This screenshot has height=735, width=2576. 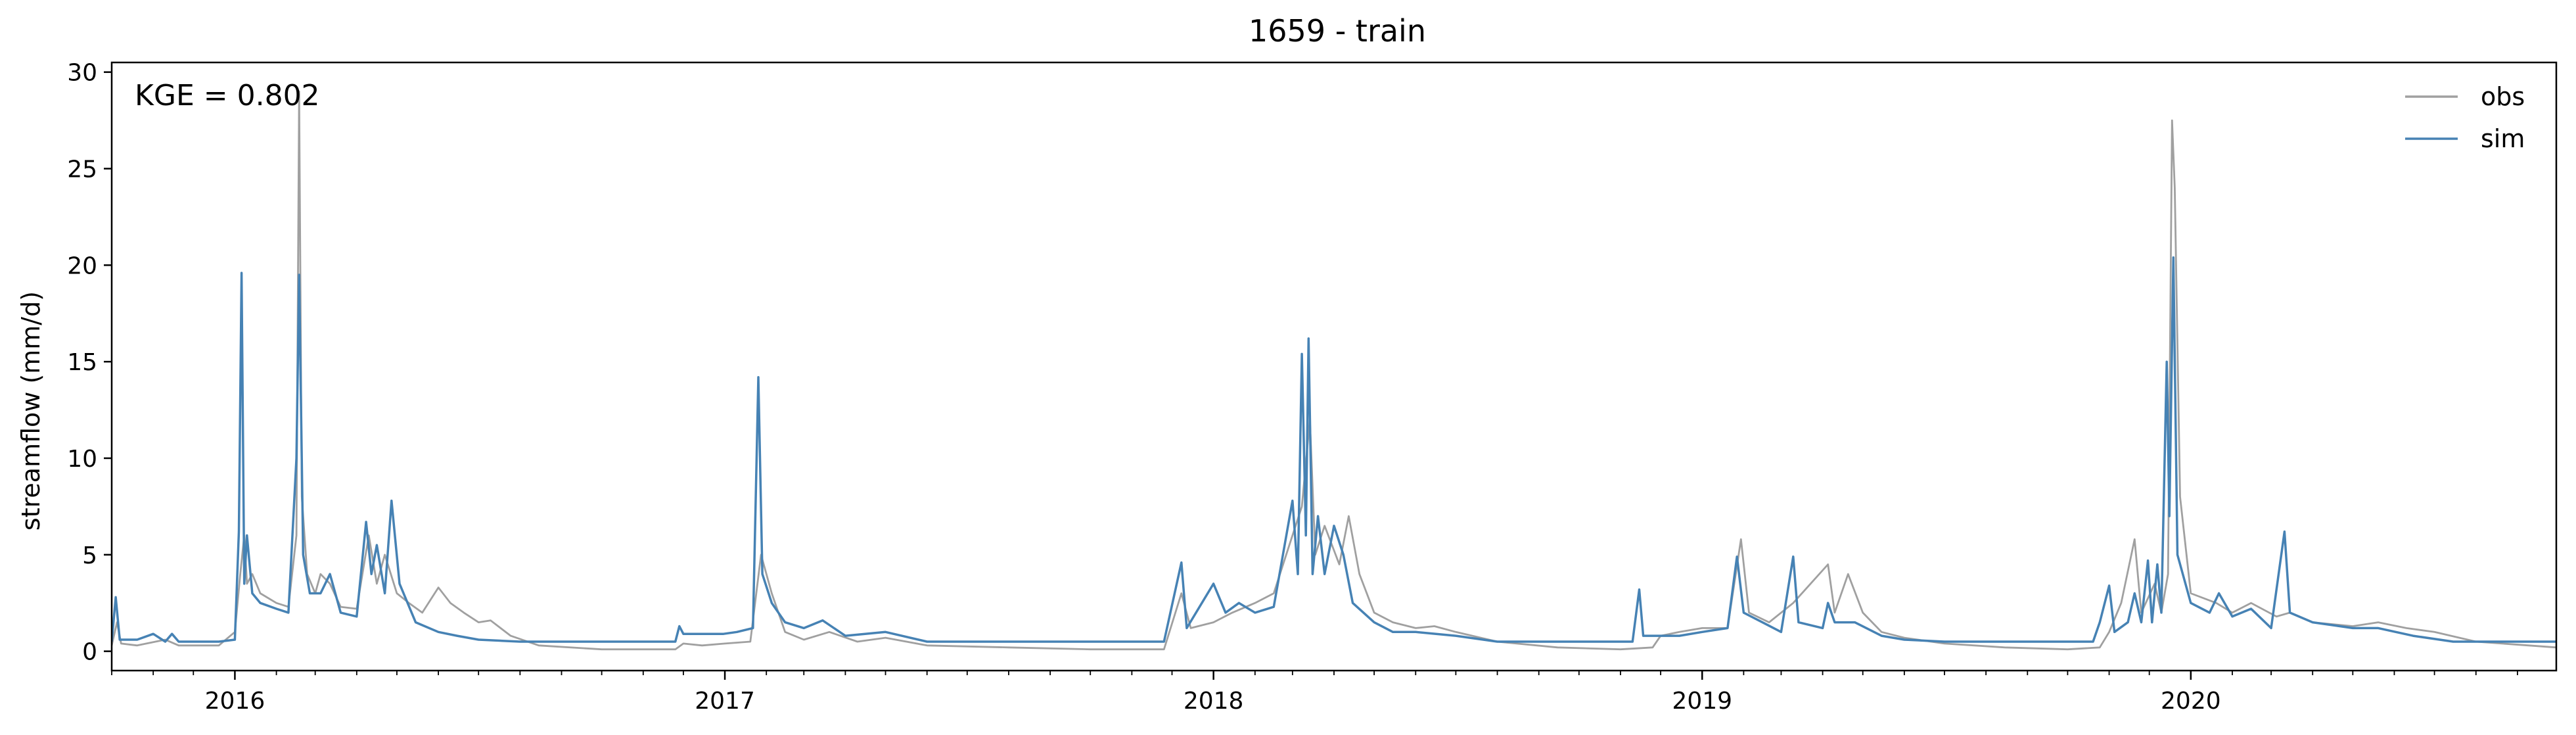 What do you see at coordinates (82, 265) in the screenshot?
I see `y-tick-label: 20` at bounding box center [82, 265].